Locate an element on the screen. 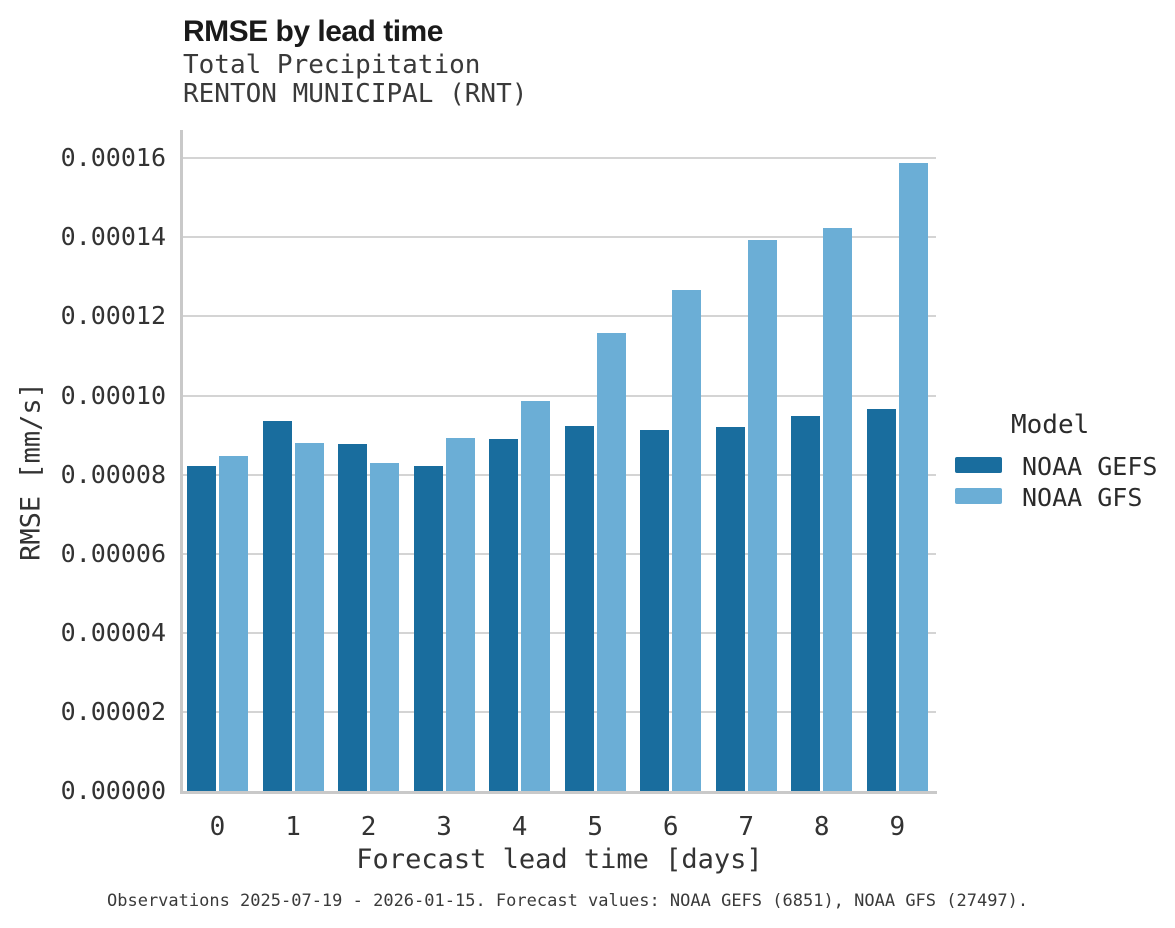  x-tick-label: 3 is located at coordinates (444, 827).